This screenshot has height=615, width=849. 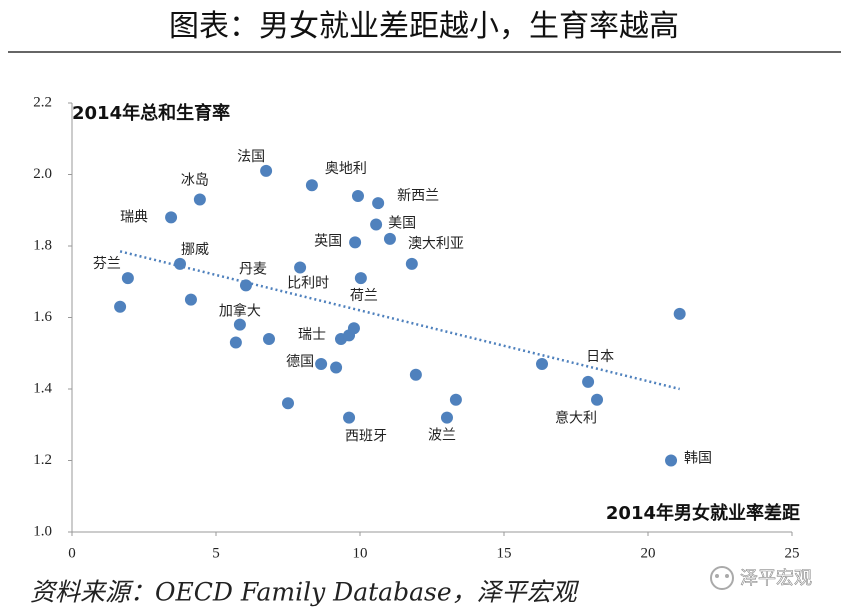 What do you see at coordinates (360, 553) in the screenshot?
I see `x-tick-label: 10` at bounding box center [360, 553].